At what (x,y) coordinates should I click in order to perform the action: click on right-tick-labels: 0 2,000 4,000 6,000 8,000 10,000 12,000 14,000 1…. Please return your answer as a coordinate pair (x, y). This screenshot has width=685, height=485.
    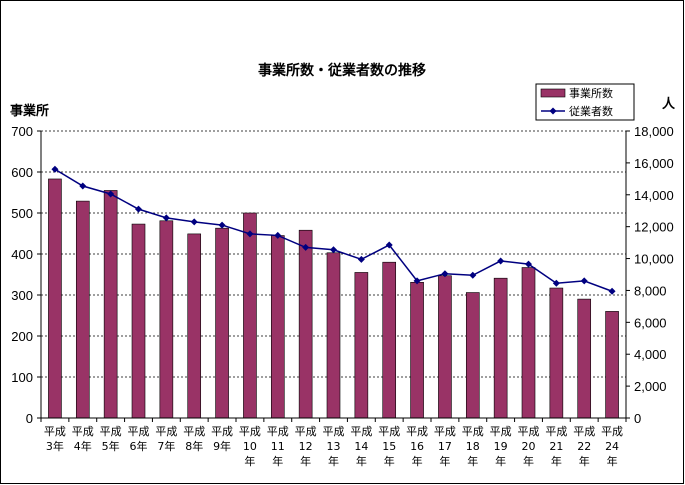
    Looking at the image, I should click on (654, 275).